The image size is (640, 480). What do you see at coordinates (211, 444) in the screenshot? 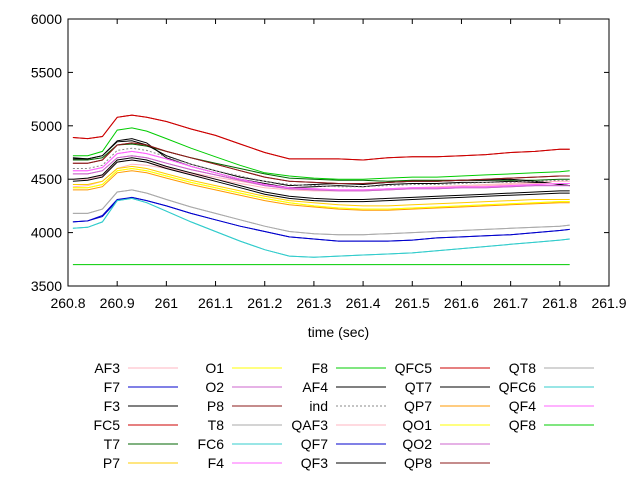
I see `legend-label-fc6: FC6` at bounding box center [211, 444].